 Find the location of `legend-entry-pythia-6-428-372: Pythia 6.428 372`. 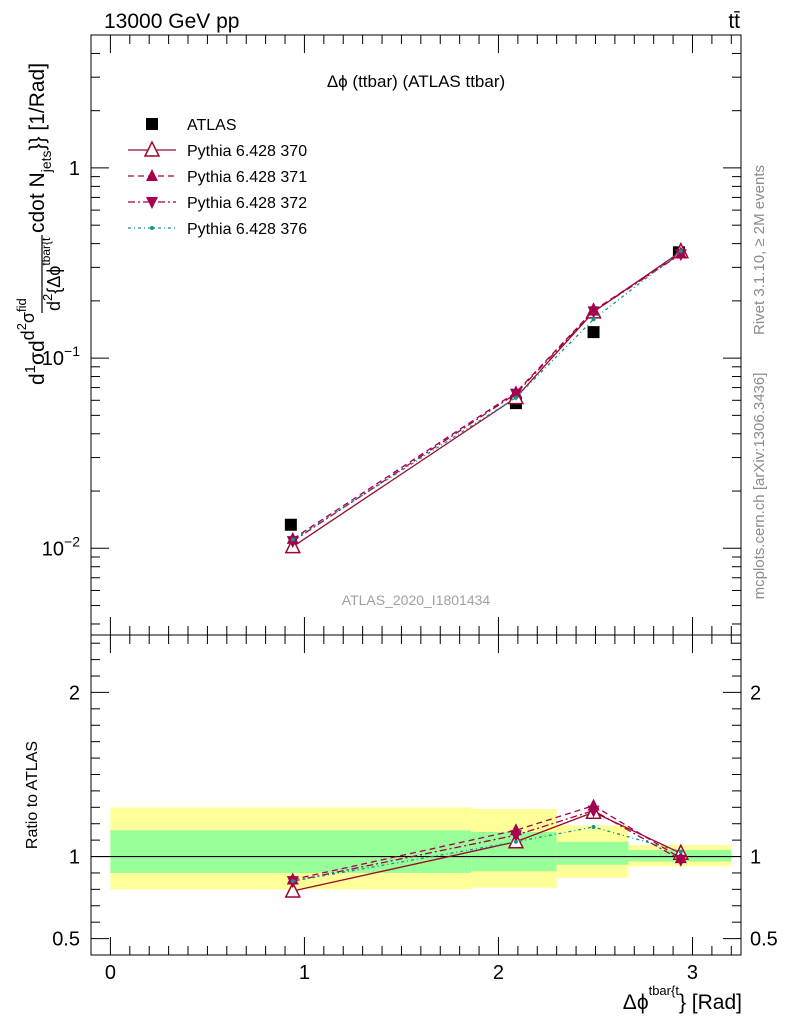

legend-entry-pythia-6-428-372: Pythia 6.428 372 is located at coordinates (217, 203).